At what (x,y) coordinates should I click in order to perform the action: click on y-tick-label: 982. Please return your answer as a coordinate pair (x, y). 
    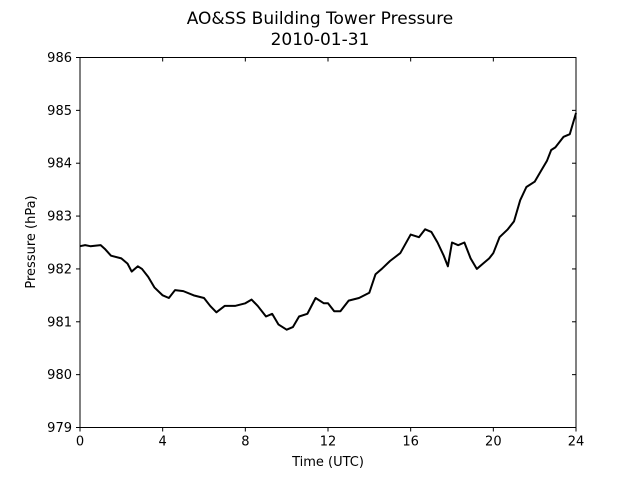
    Looking at the image, I should click on (59, 269).